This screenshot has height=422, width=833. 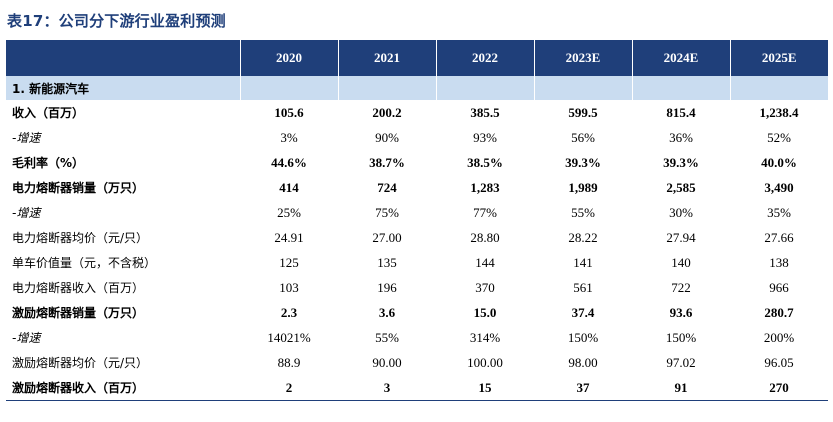 What do you see at coordinates (681, 362) in the screenshot?
I see `value-cell: 97.02` at bounding box center [681, 362].